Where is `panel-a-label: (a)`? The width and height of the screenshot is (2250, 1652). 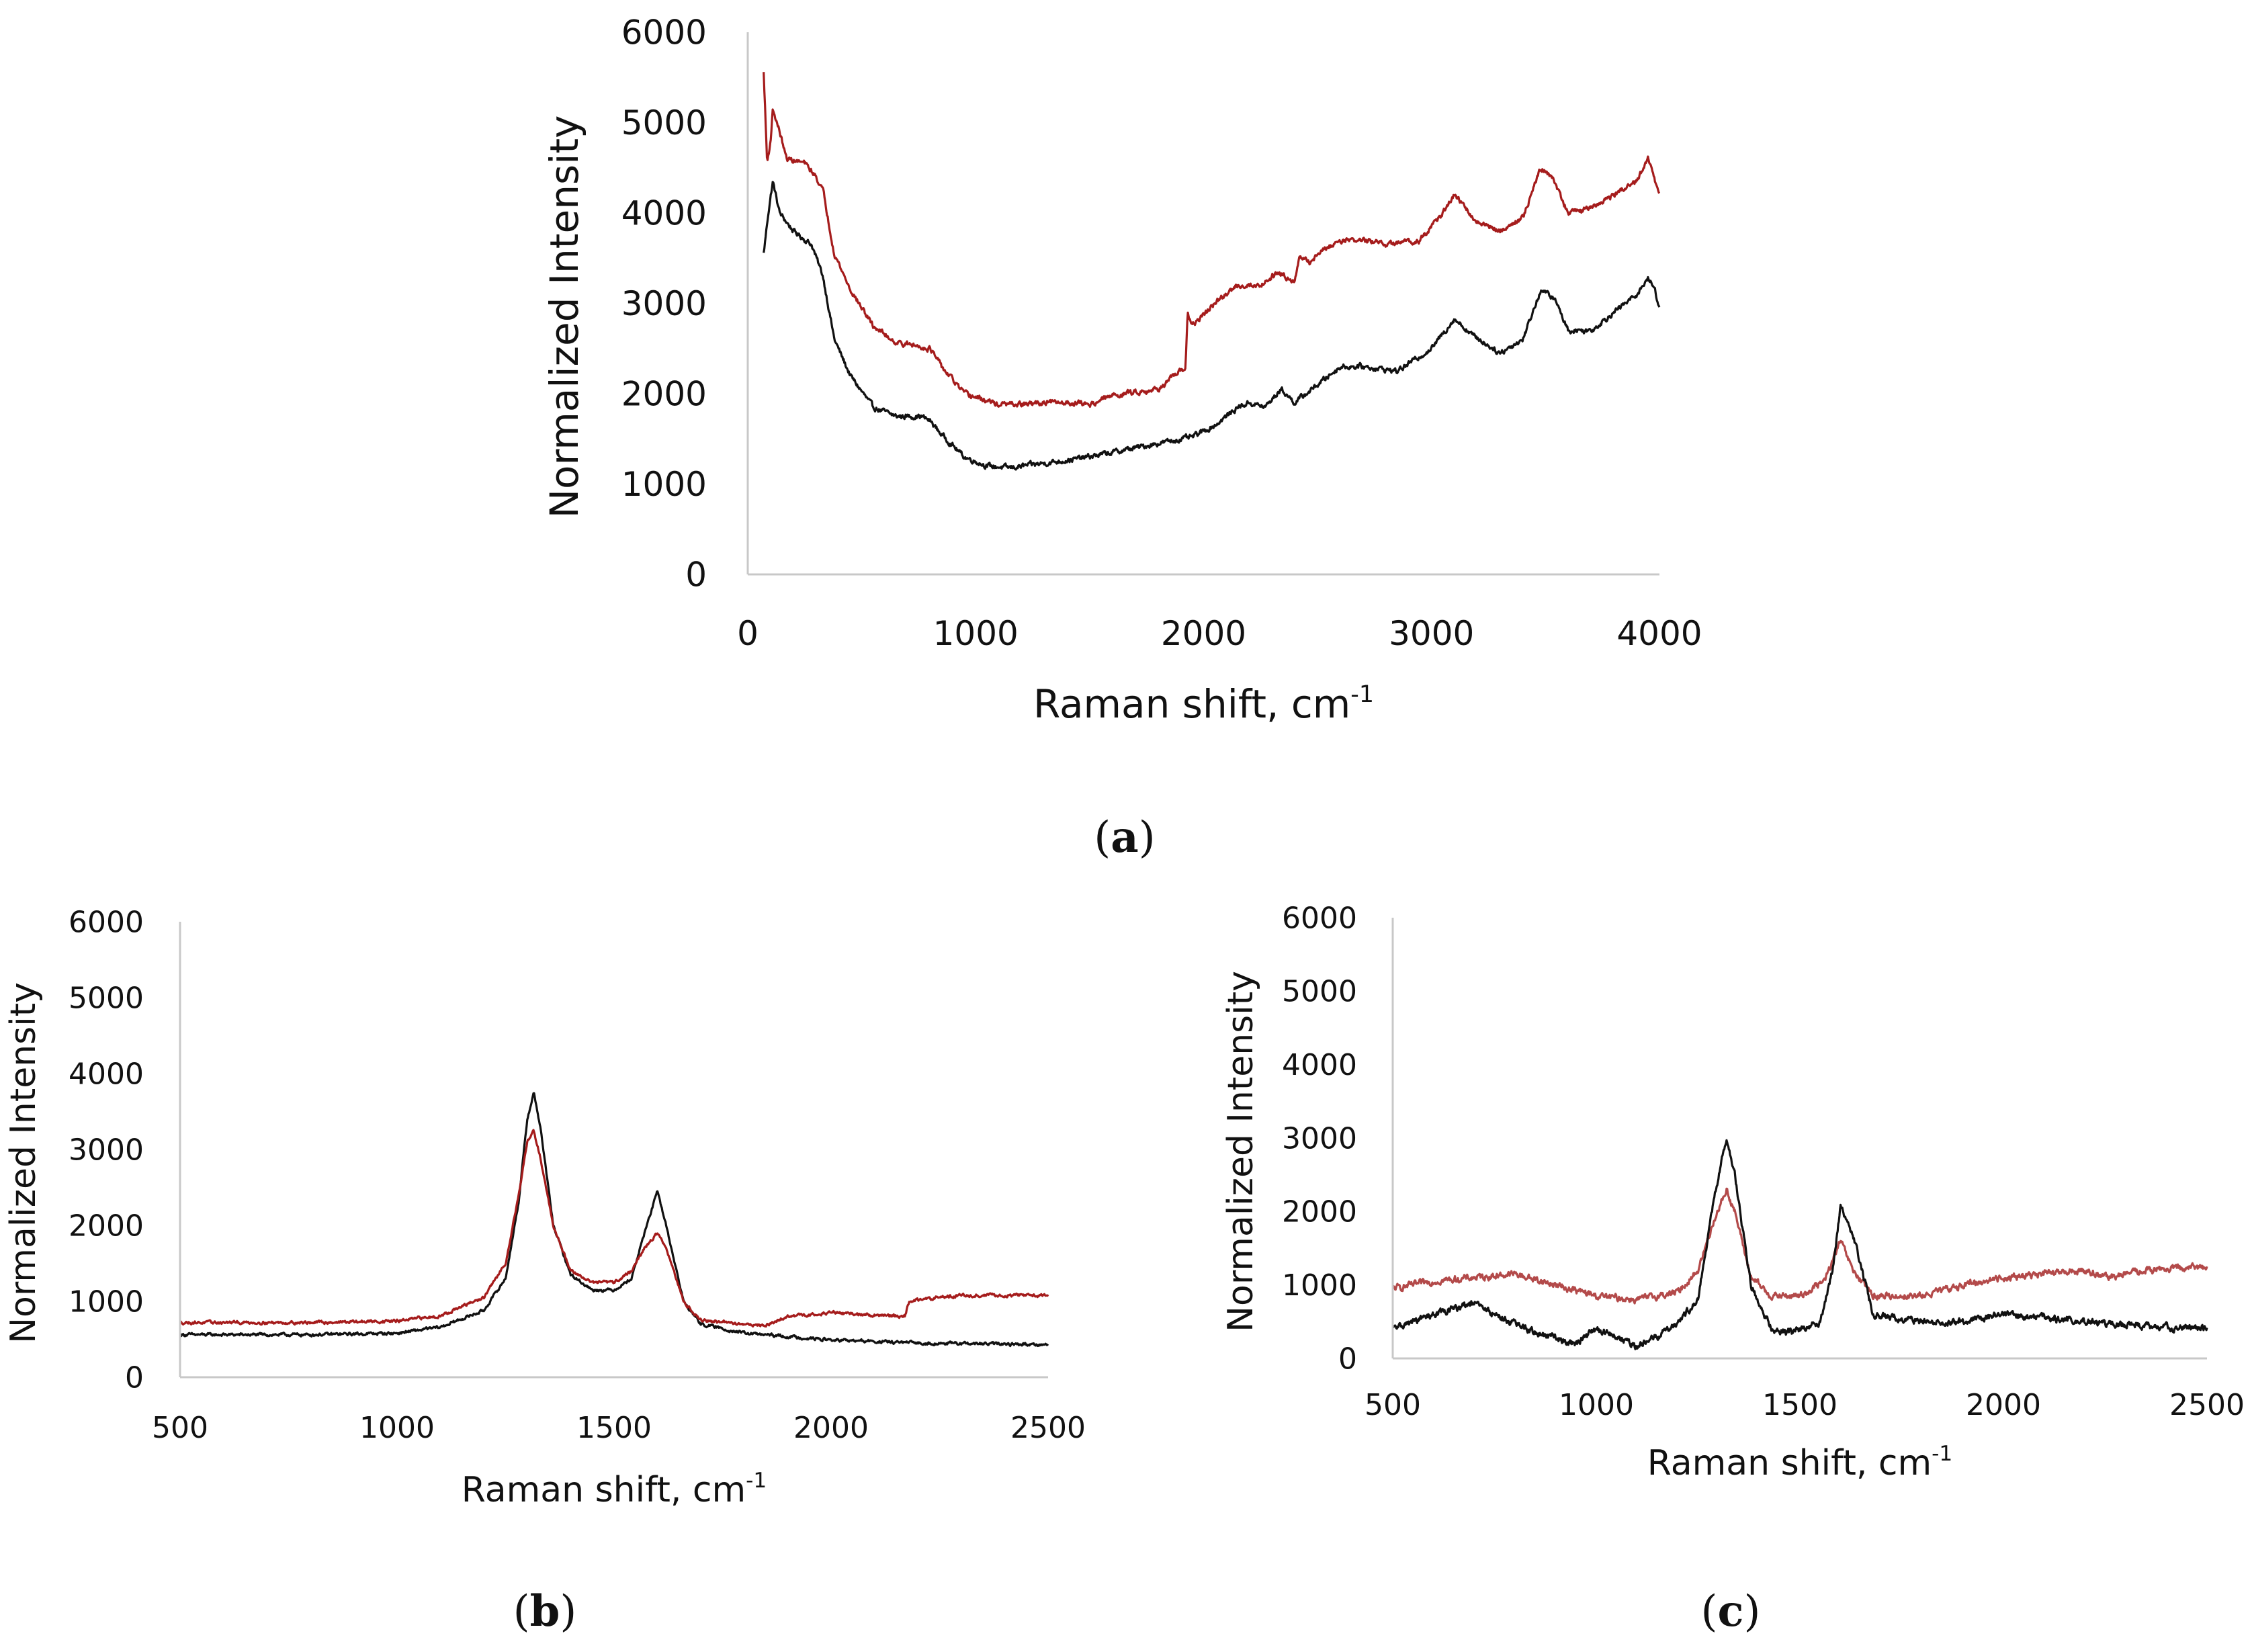
panel-a-label: (a) is located at coordinates (1125, 837).